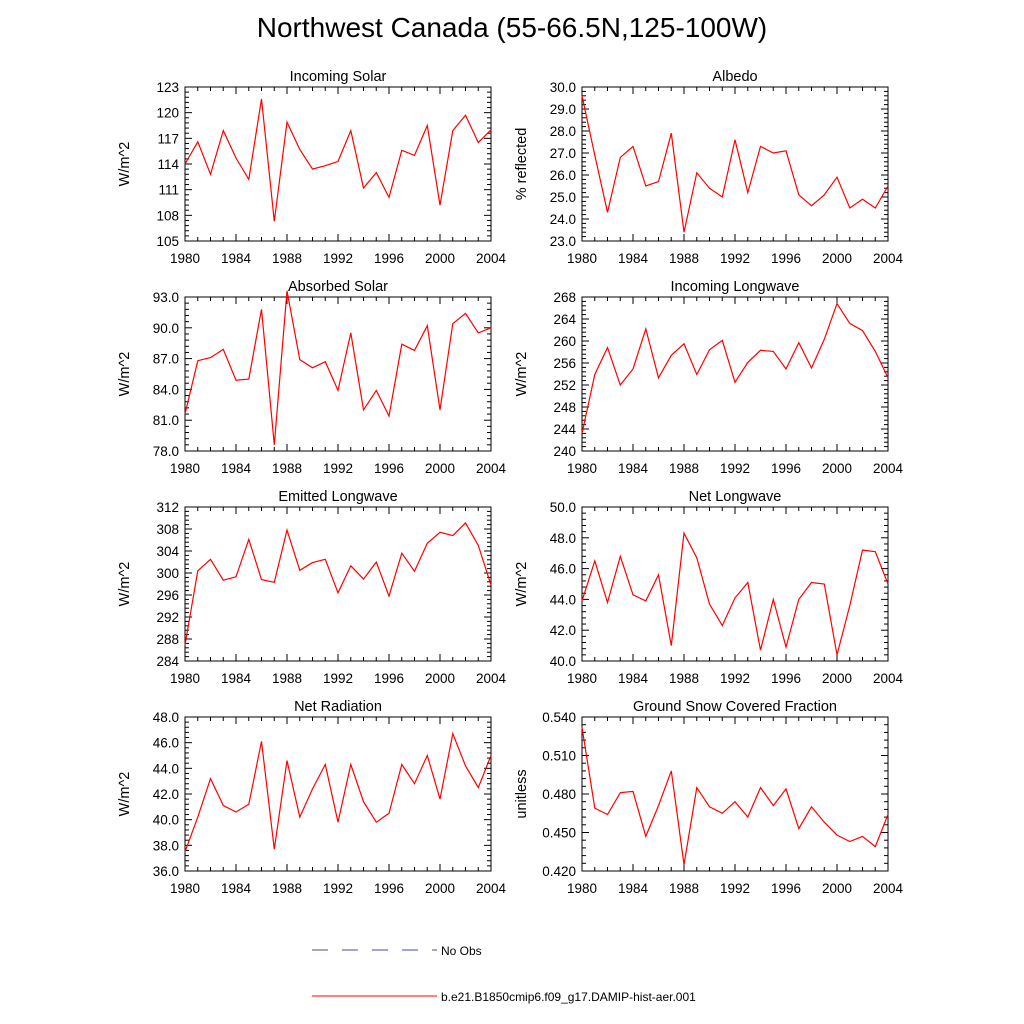  I want to click on y-tick-label: 114, so click(168, 164).